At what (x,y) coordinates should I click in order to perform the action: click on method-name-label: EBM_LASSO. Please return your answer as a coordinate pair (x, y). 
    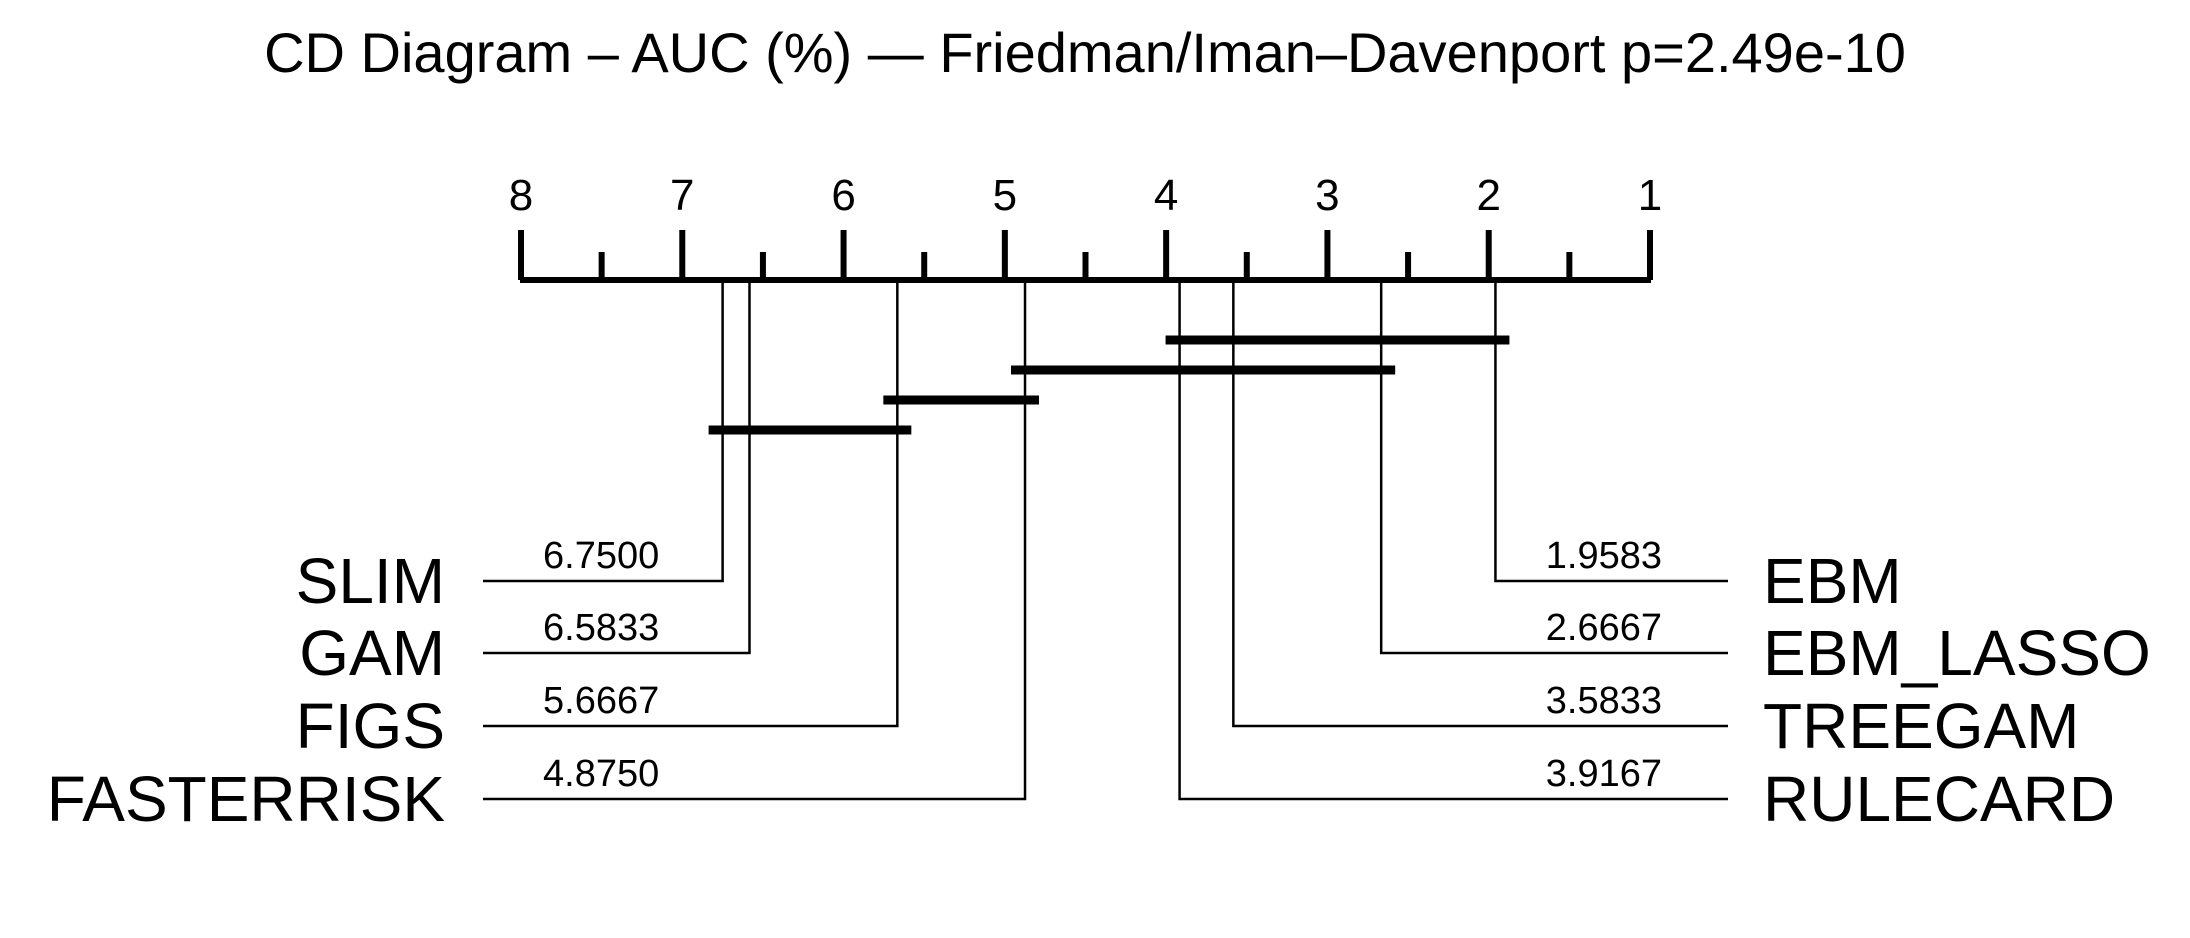
    Looking at the image, I should click on (1957, 653).